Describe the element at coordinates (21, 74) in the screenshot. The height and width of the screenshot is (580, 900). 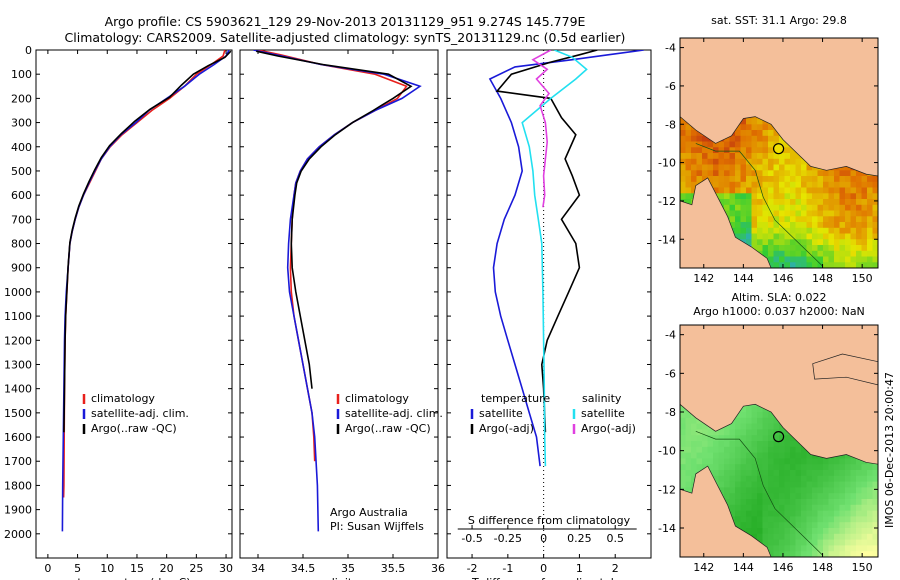
I see `y-tick-label: 100` at that location.